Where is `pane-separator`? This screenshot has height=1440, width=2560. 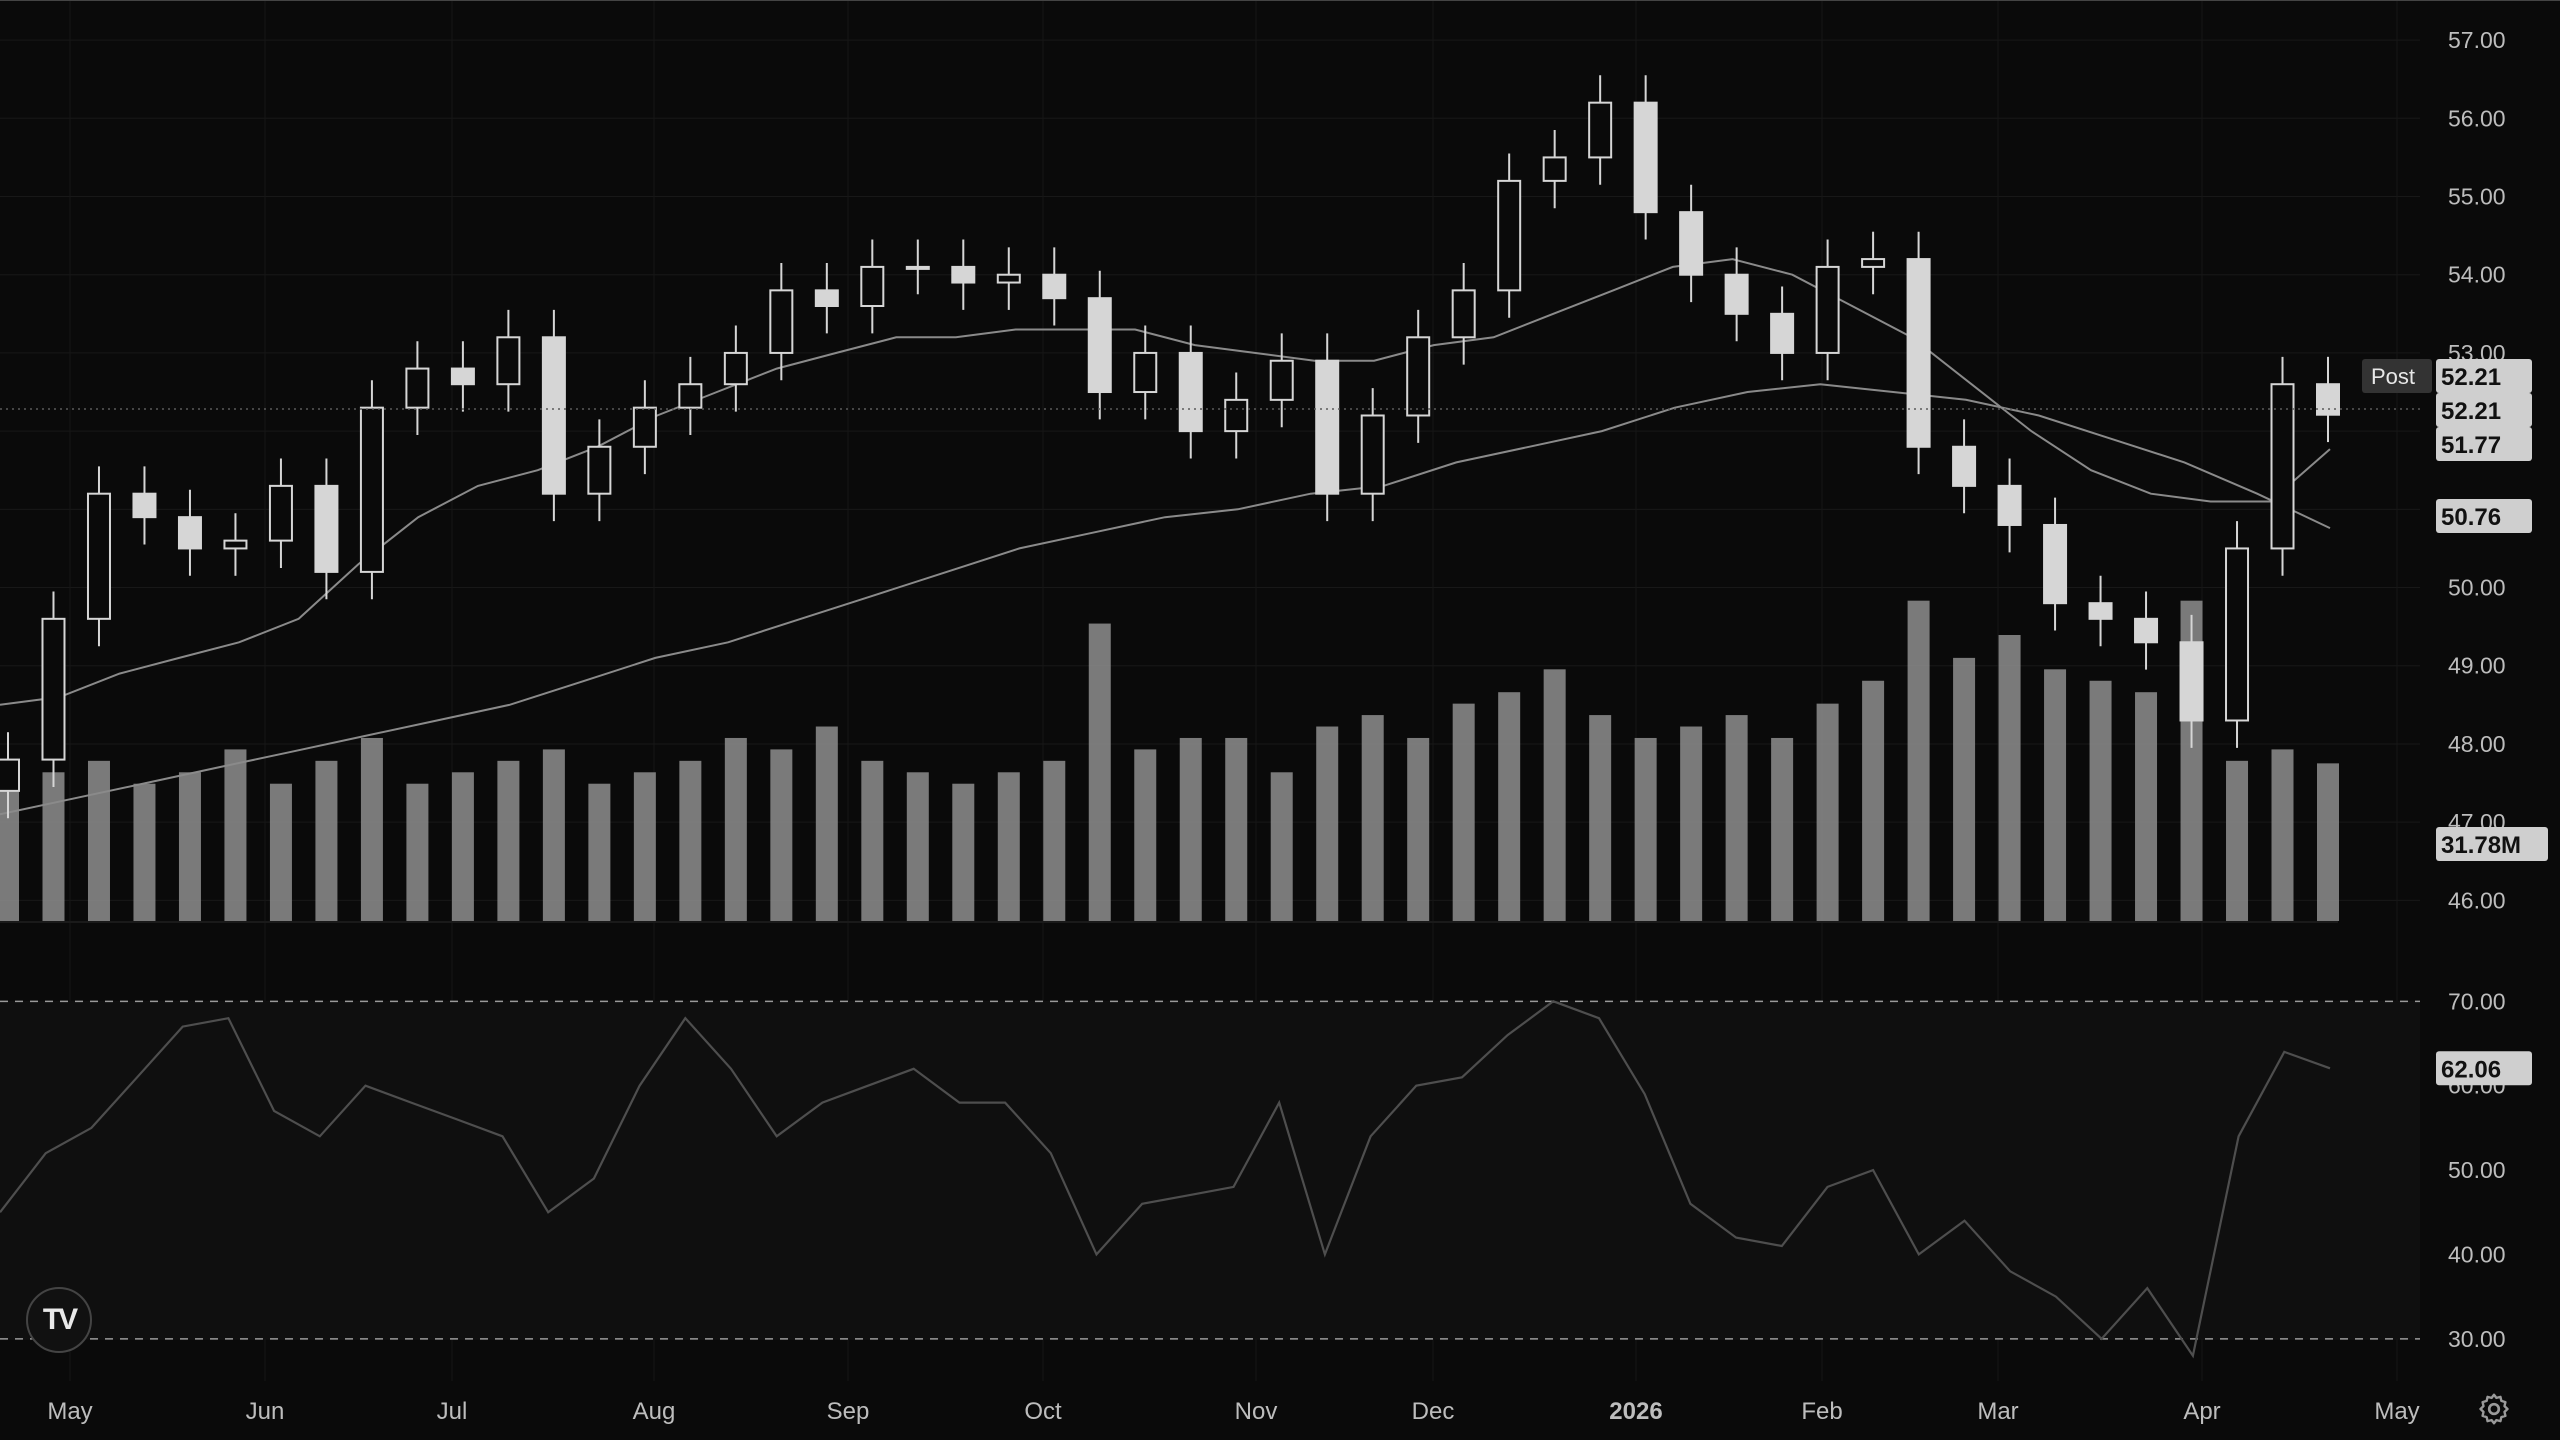
pane-separator is located at coordinates (1169, 922).